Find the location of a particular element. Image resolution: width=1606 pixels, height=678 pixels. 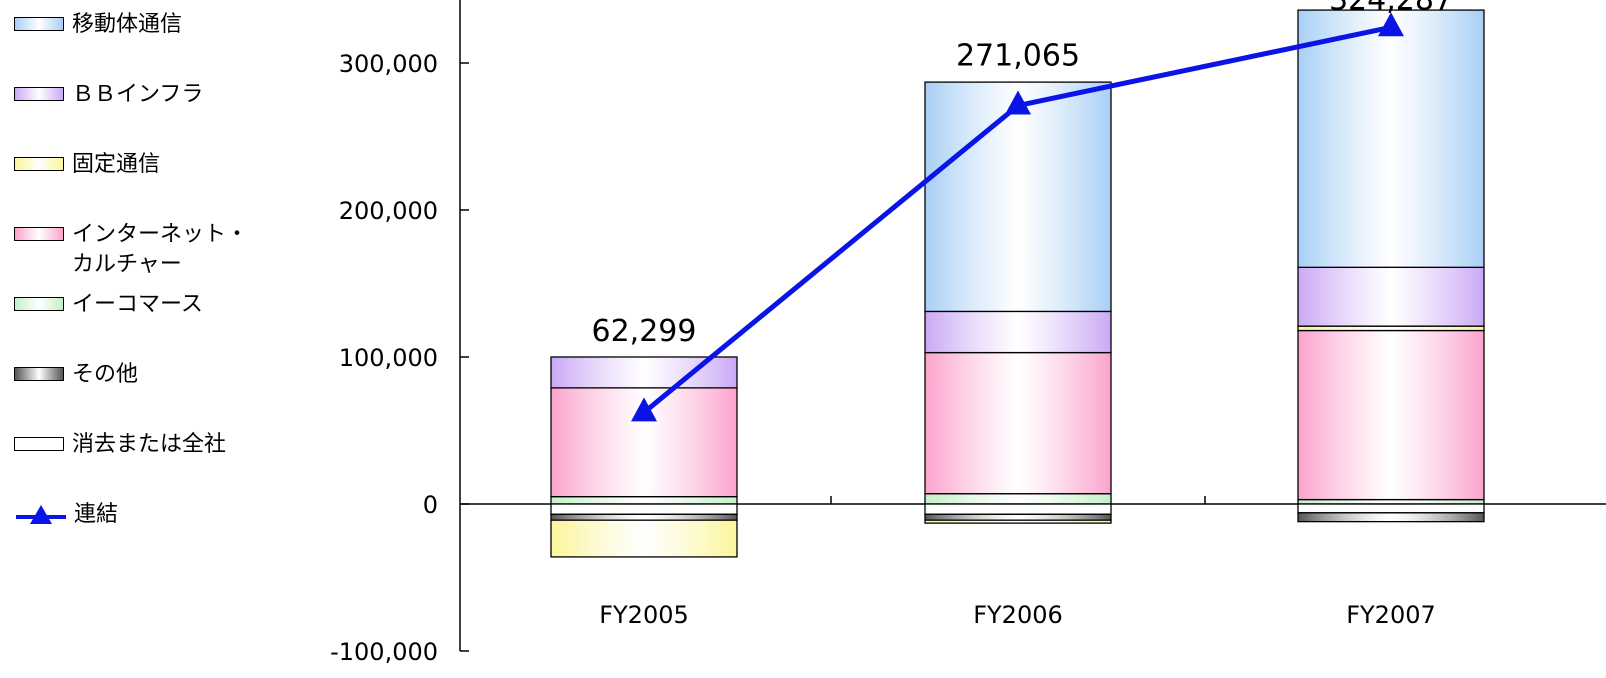

y-tick-label: 100,000 is located at coordinates (388, 358).